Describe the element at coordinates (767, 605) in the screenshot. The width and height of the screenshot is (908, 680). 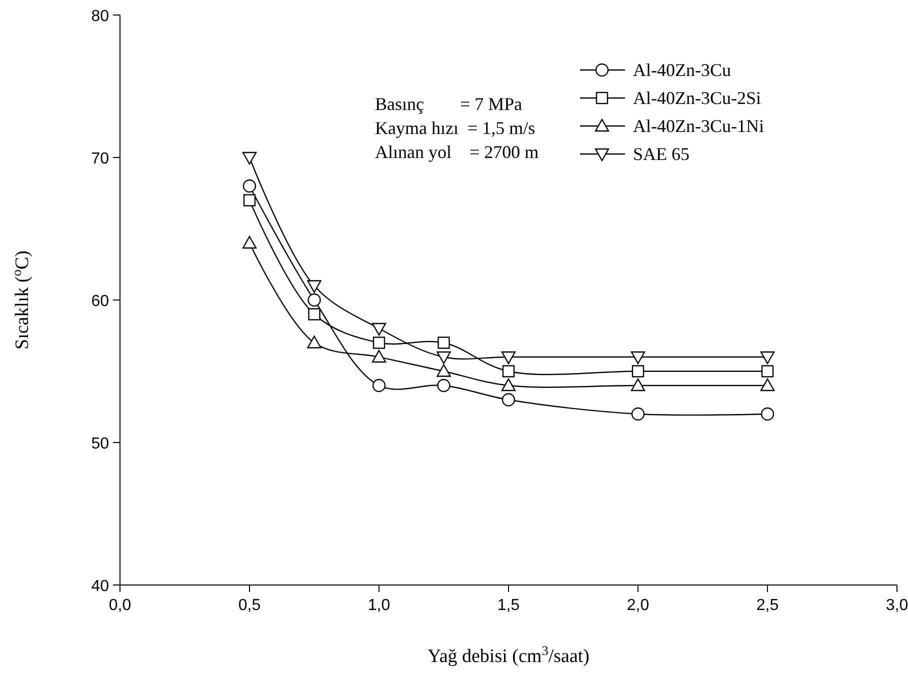
I see `x-tick-label: 2,5` at that location.